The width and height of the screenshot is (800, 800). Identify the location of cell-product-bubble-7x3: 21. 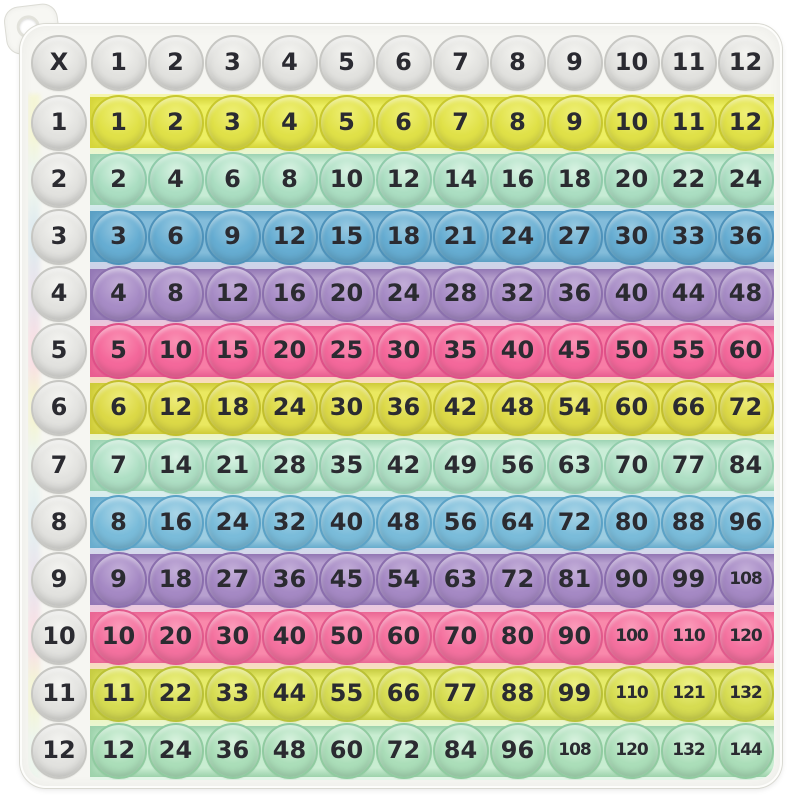
(232, 465).